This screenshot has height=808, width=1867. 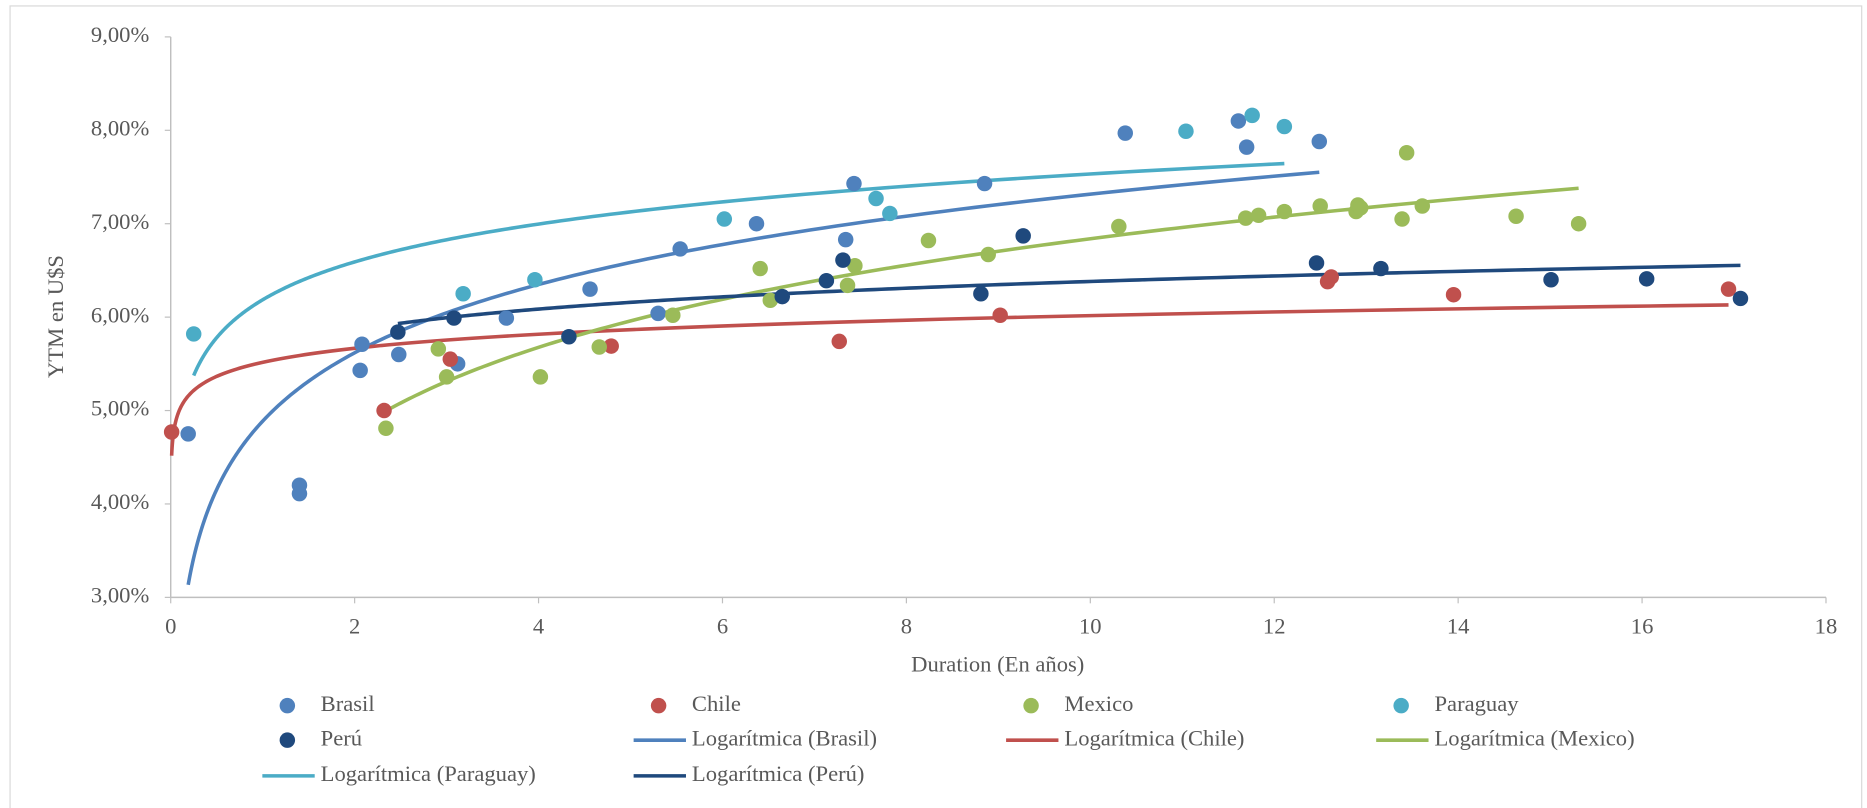 What do you see at coordinates (1098, 703) in the screenshot?
I see `legend-label: Mexico` at bounding box center [1098, 703].